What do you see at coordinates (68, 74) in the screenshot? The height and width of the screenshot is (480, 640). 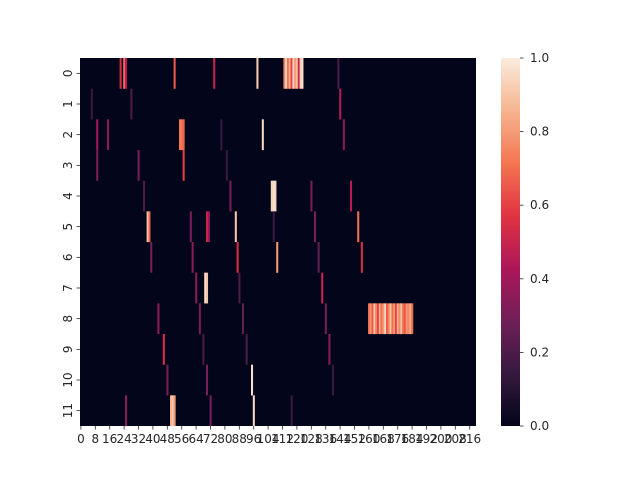 I see `y-tick-label: 0` at bounding box center [68, 74].